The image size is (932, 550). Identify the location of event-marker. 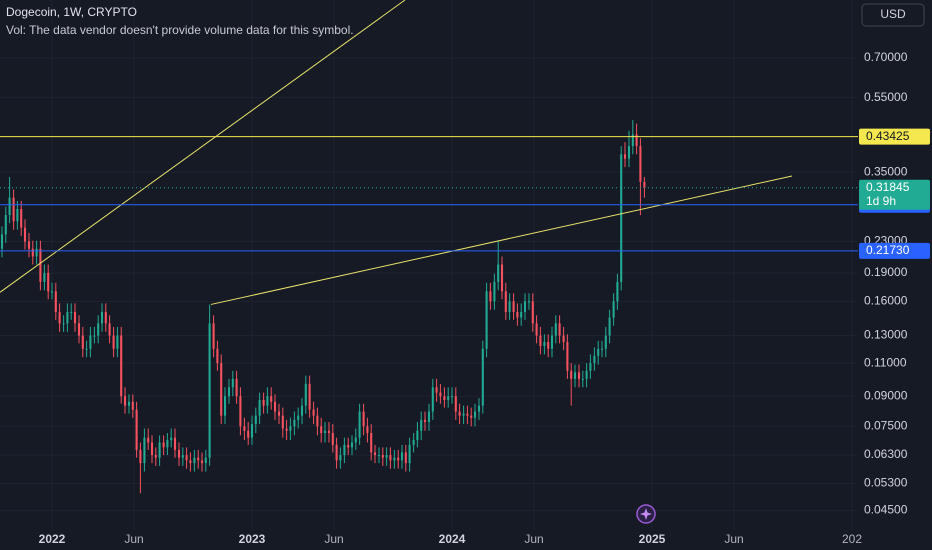
(646, 514).